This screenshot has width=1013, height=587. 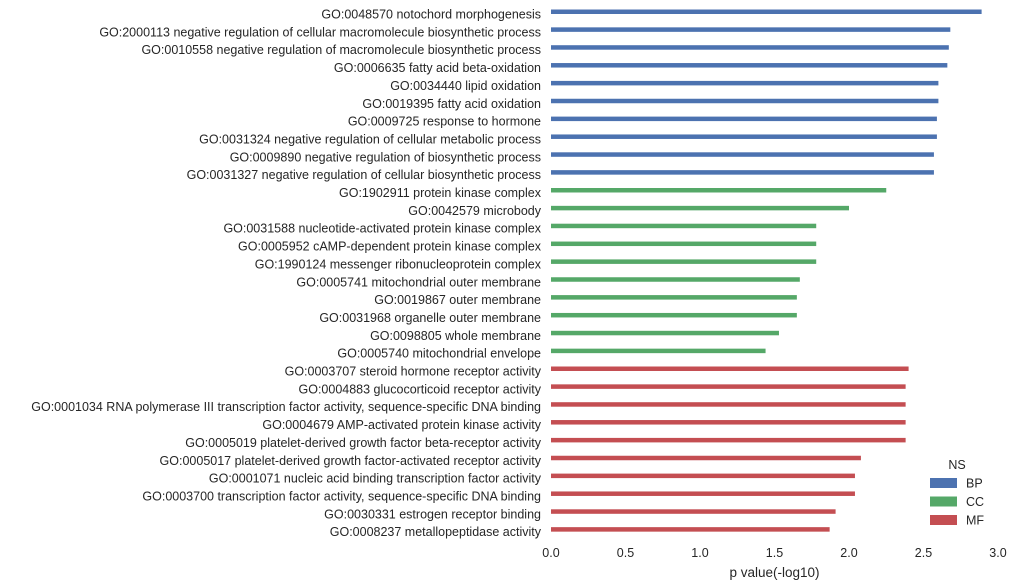 I want to click on legend-swatch-bp, so click(x=943, y=483).